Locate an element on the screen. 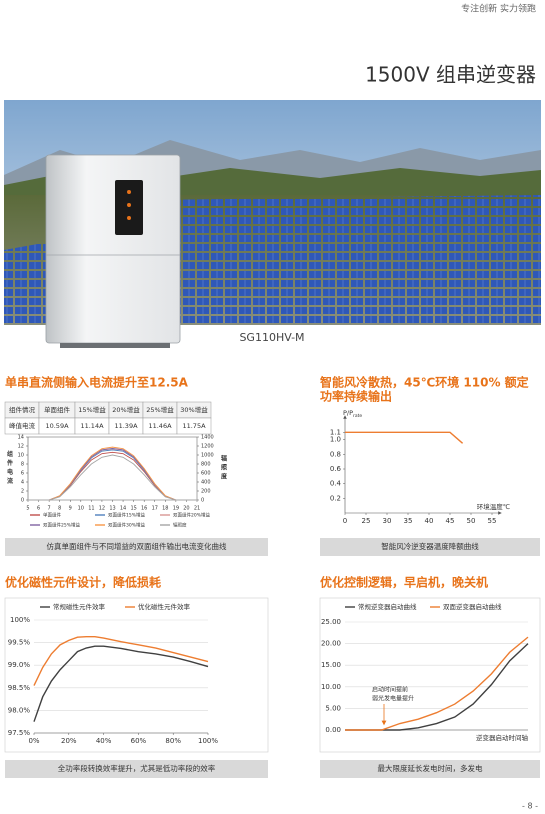  y2-tick-label: 600 is located at coordinates (206, 474).